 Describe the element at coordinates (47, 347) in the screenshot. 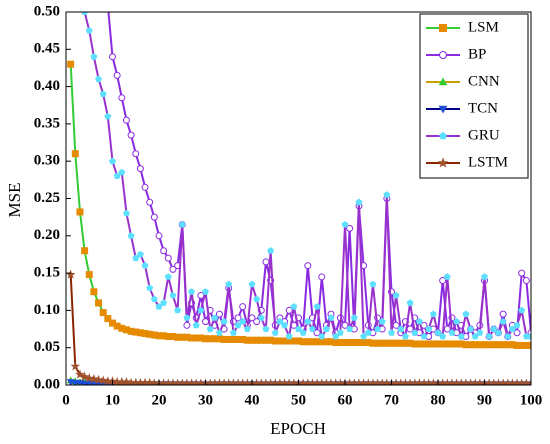

I see `y-tick-label: 0.05` at that location.